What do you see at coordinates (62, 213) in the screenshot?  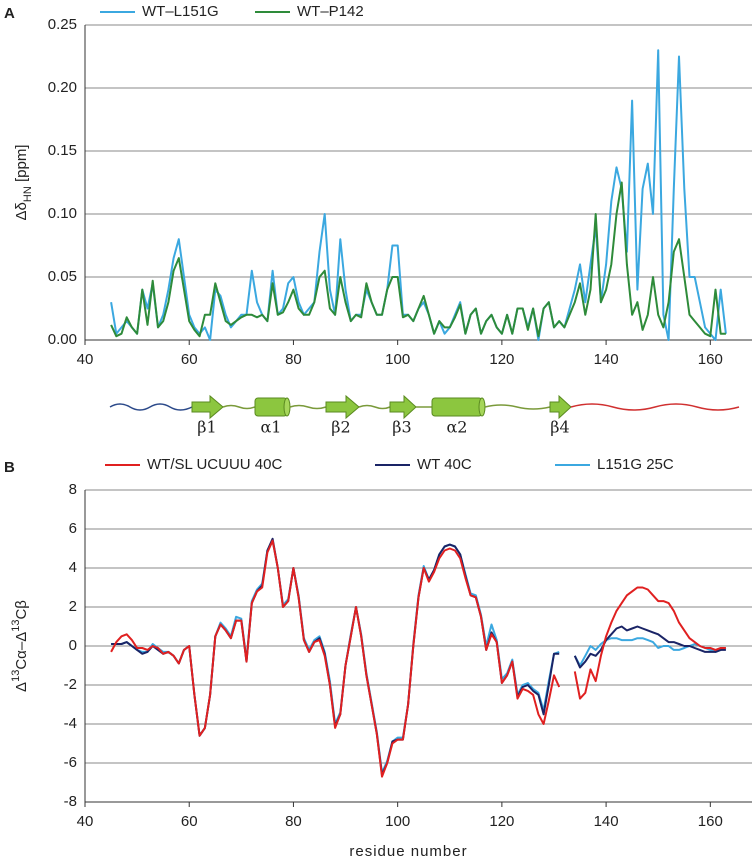 I see `y-tick-label: 0.10` at bounding box center [62, 213].